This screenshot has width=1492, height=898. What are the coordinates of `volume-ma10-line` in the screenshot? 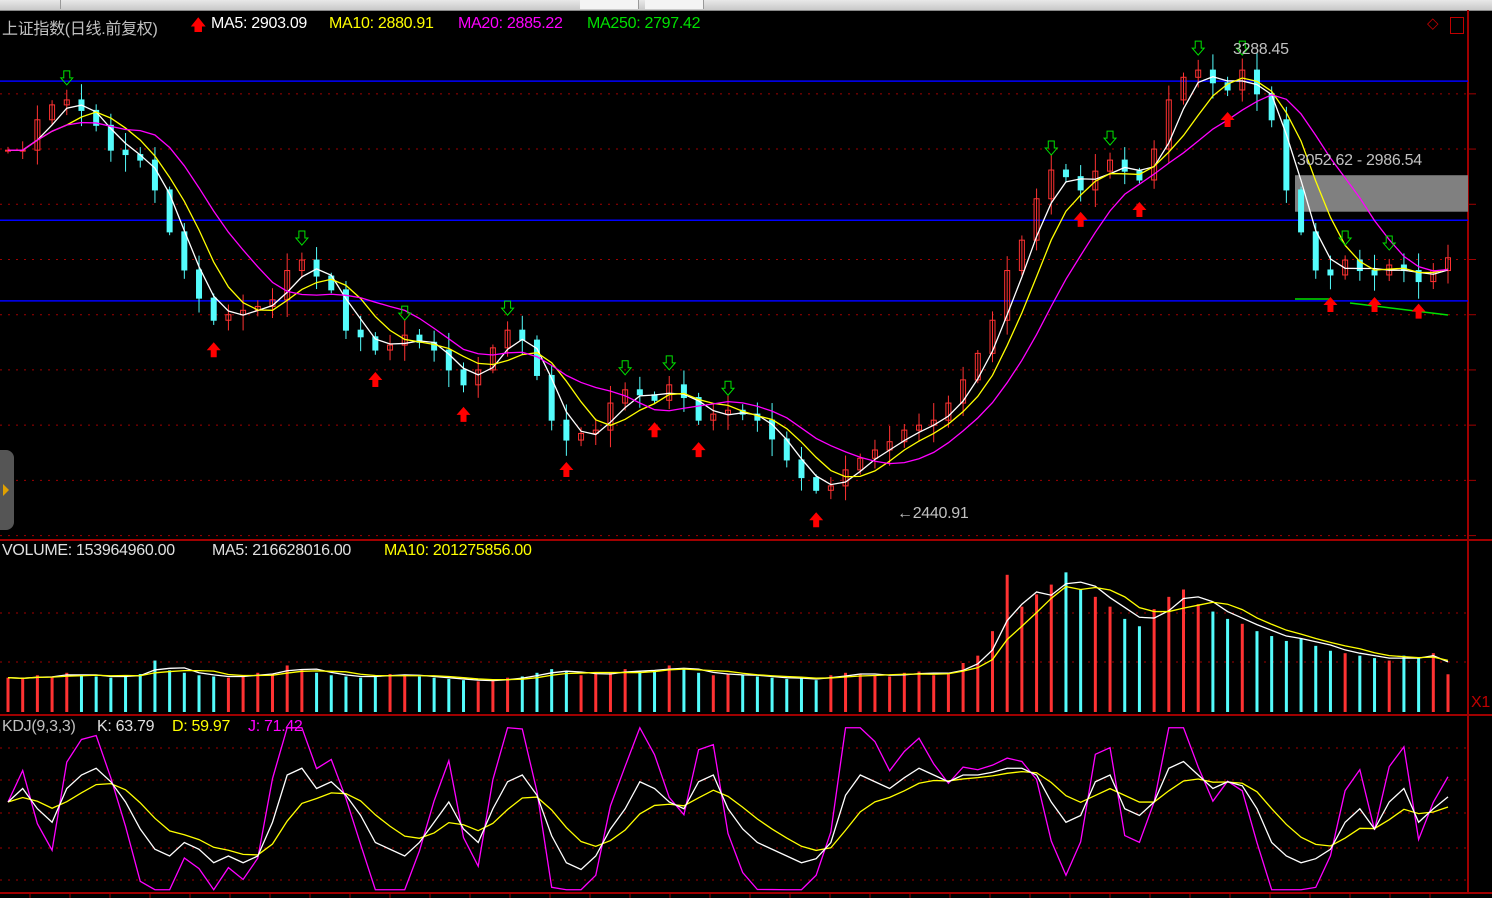 It's located at (728, 633).